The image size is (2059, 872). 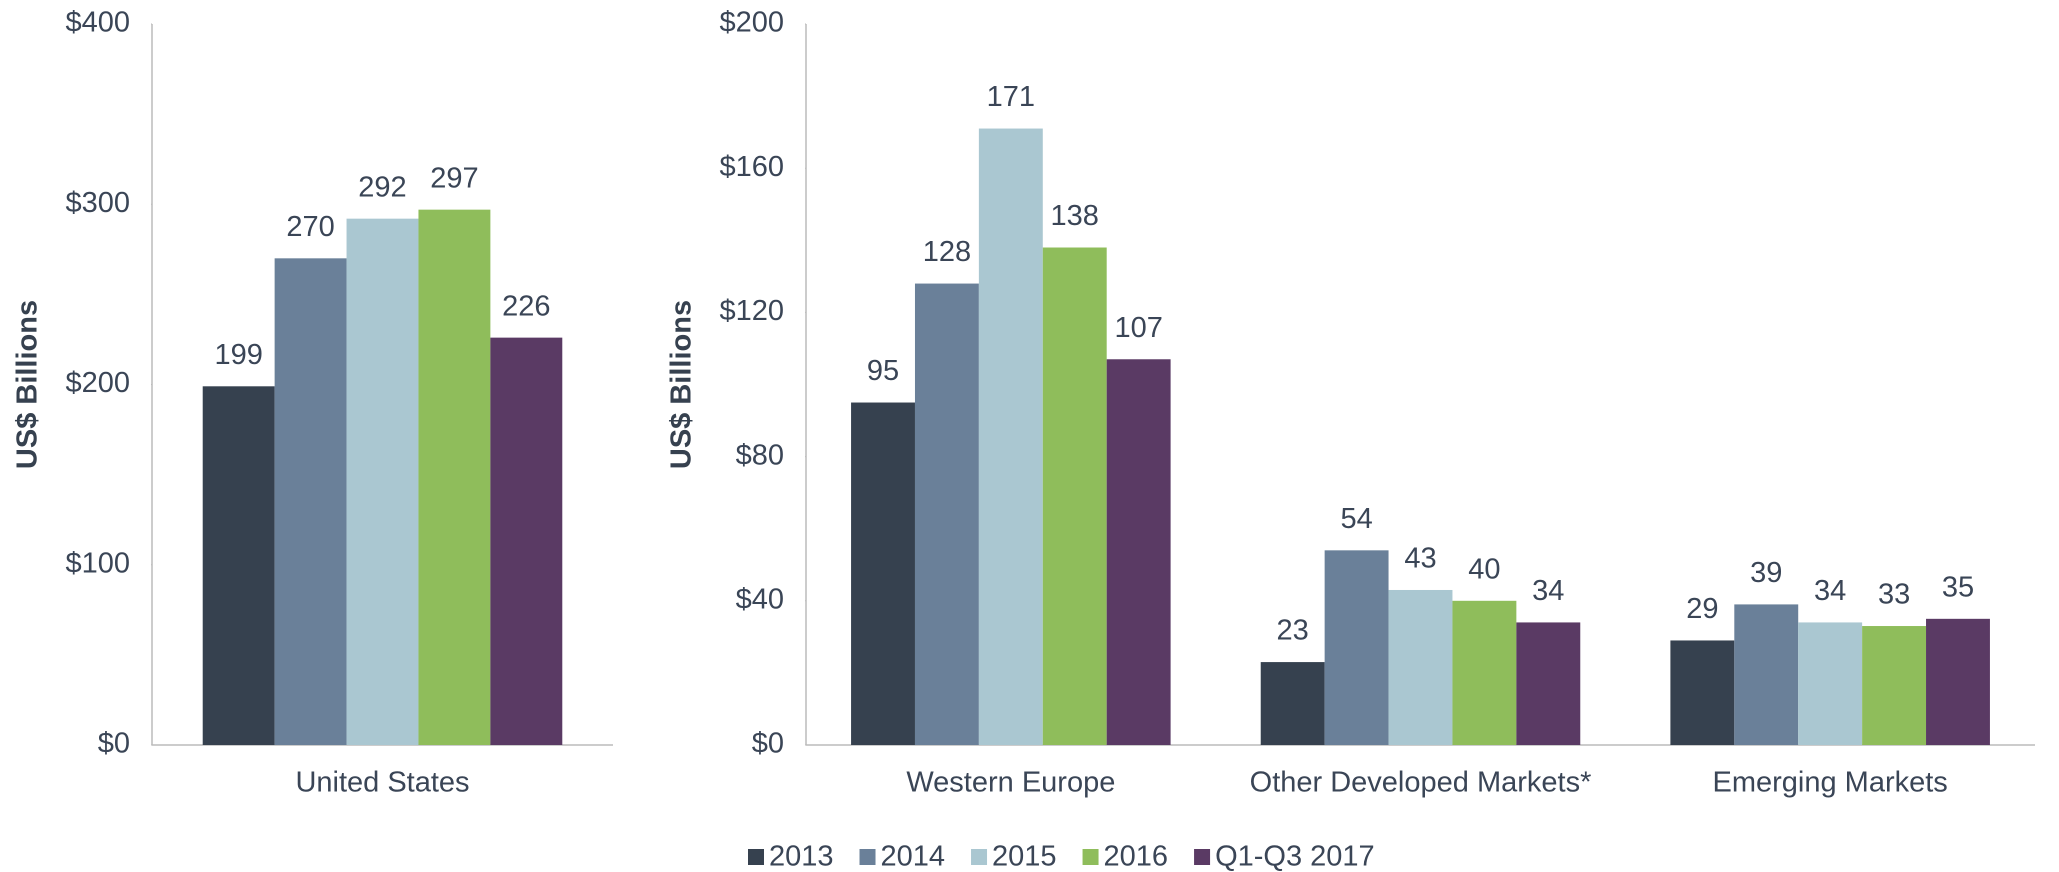 I want to click on y-tick-label: $160, so click(x=751, y=167).